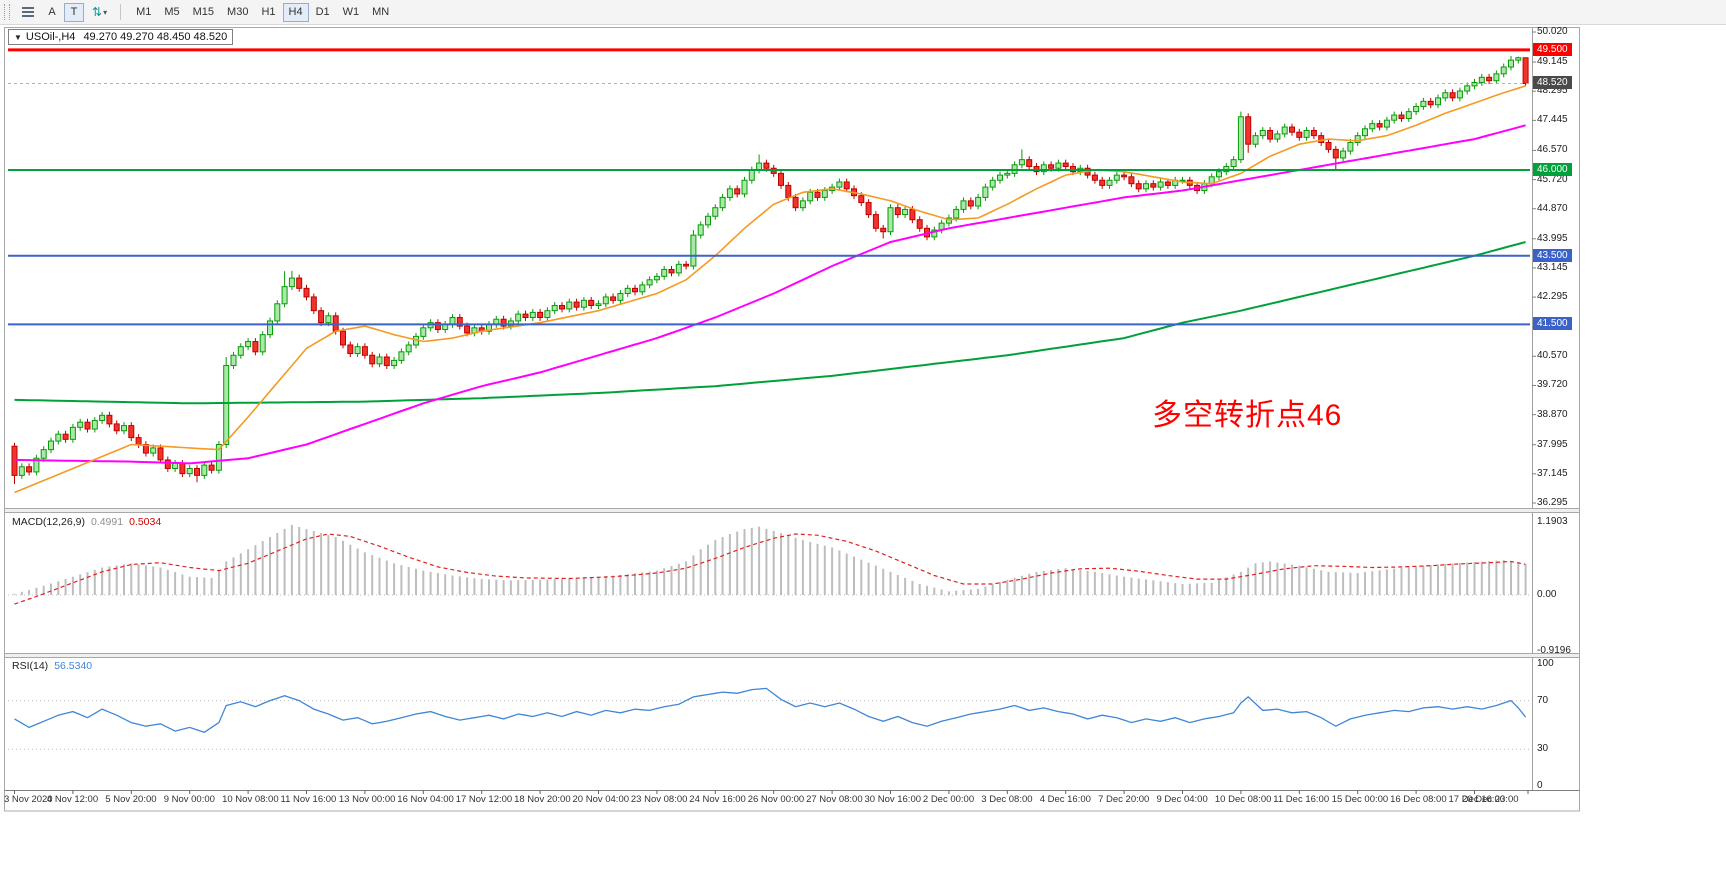 The width and height of the screenshot is (1726, 895). What do you see at coordinates (30, 666) in the screenshot?
I see `rsi-title: RSI(14)` at bounding box center [30, 666].